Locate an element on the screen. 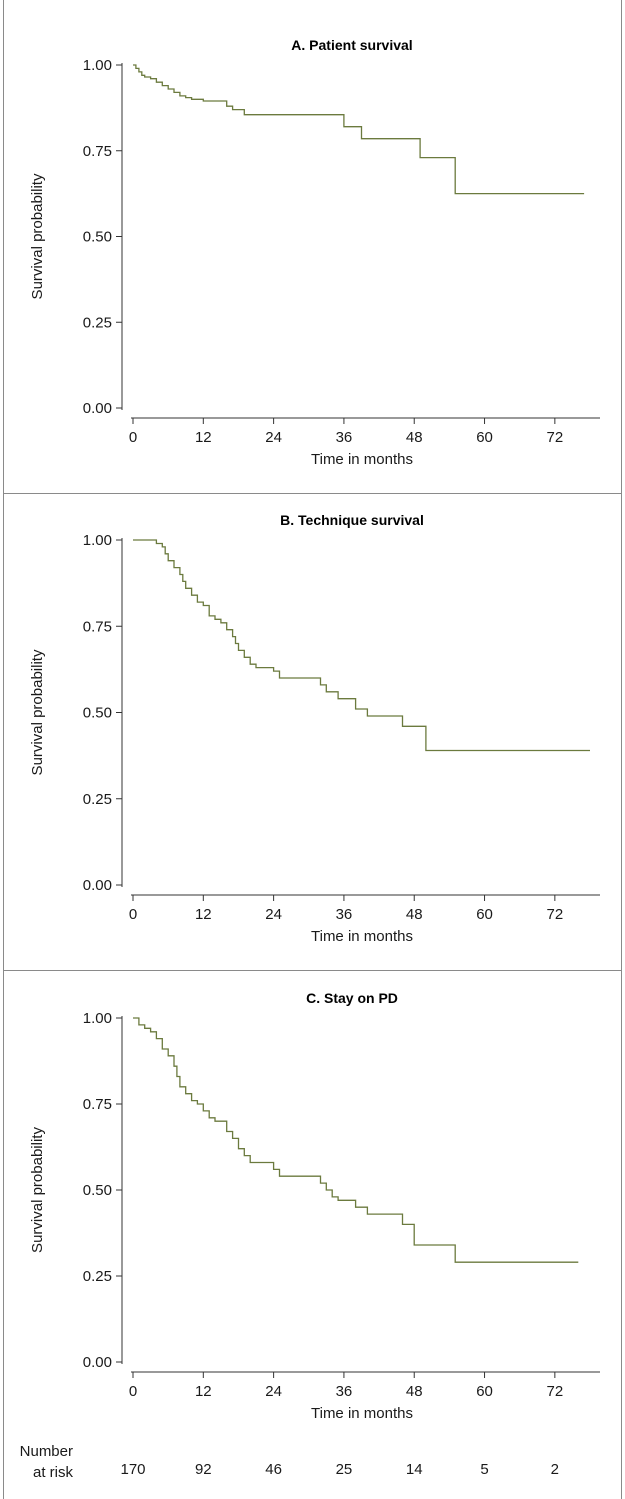  risk-count: 170 is located at coordinates (132, 1469).